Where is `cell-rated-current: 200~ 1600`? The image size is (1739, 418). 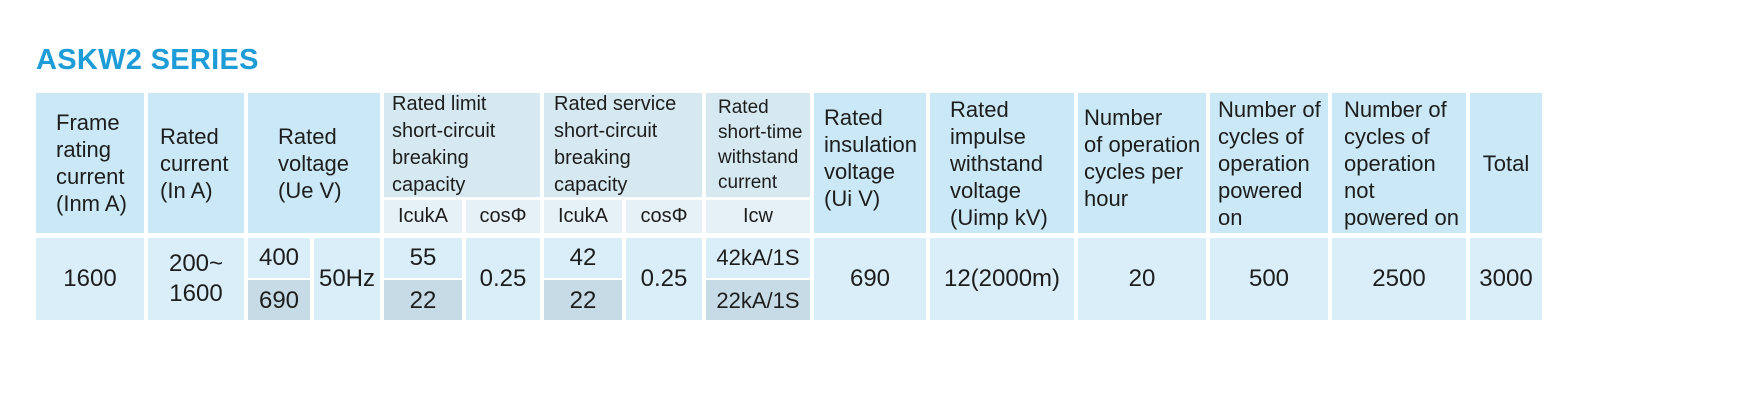 cell-rated-current: 200~ 1600 is located at coordinates (196, 279).